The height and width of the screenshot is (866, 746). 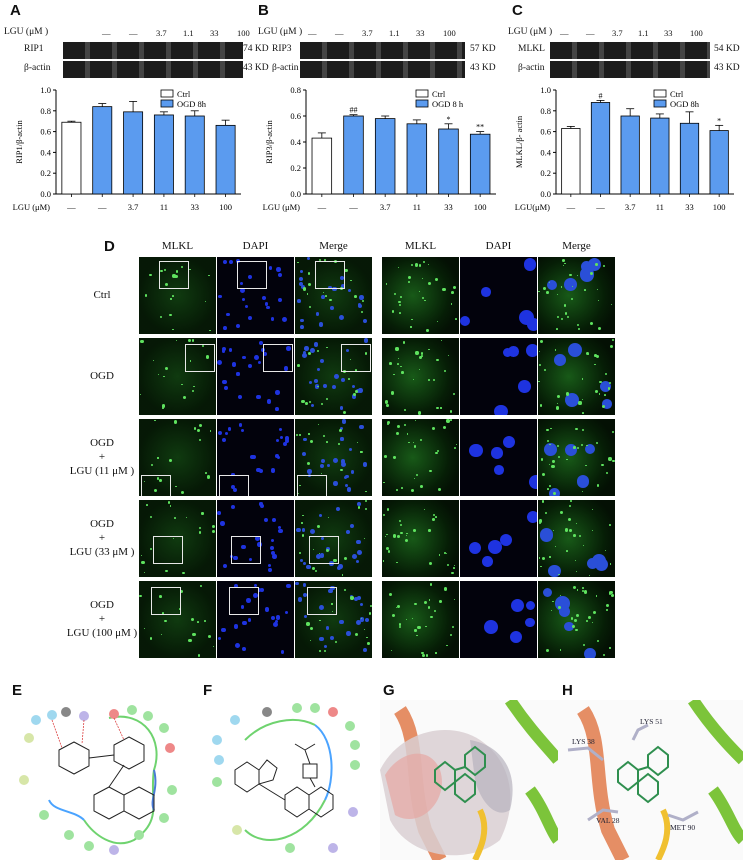 What do you see at coordinates (668, 33) in the screenshot?
I see `lane-label: 33` at bounding box center [668, 33].